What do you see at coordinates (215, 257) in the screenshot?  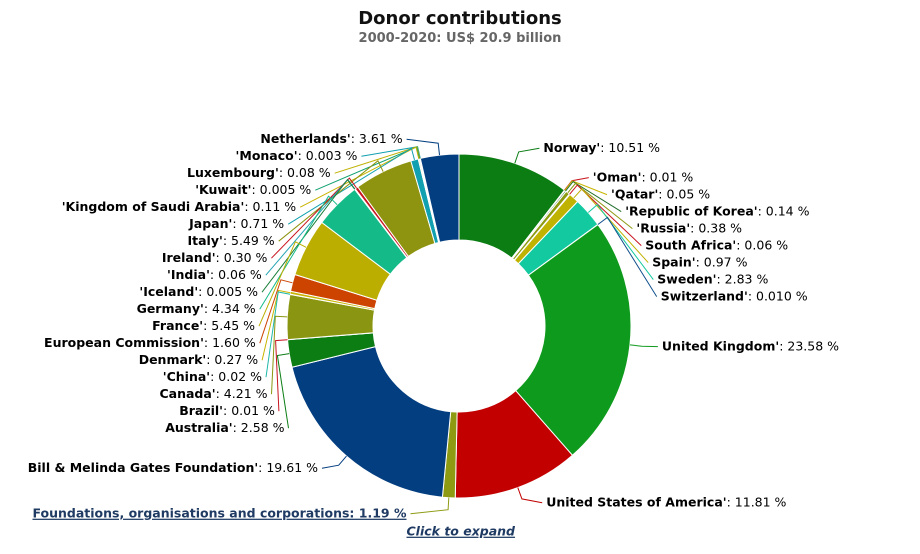 I see `label-ireland: Ireland': 0.30 %` at bounding box center [215, 257].